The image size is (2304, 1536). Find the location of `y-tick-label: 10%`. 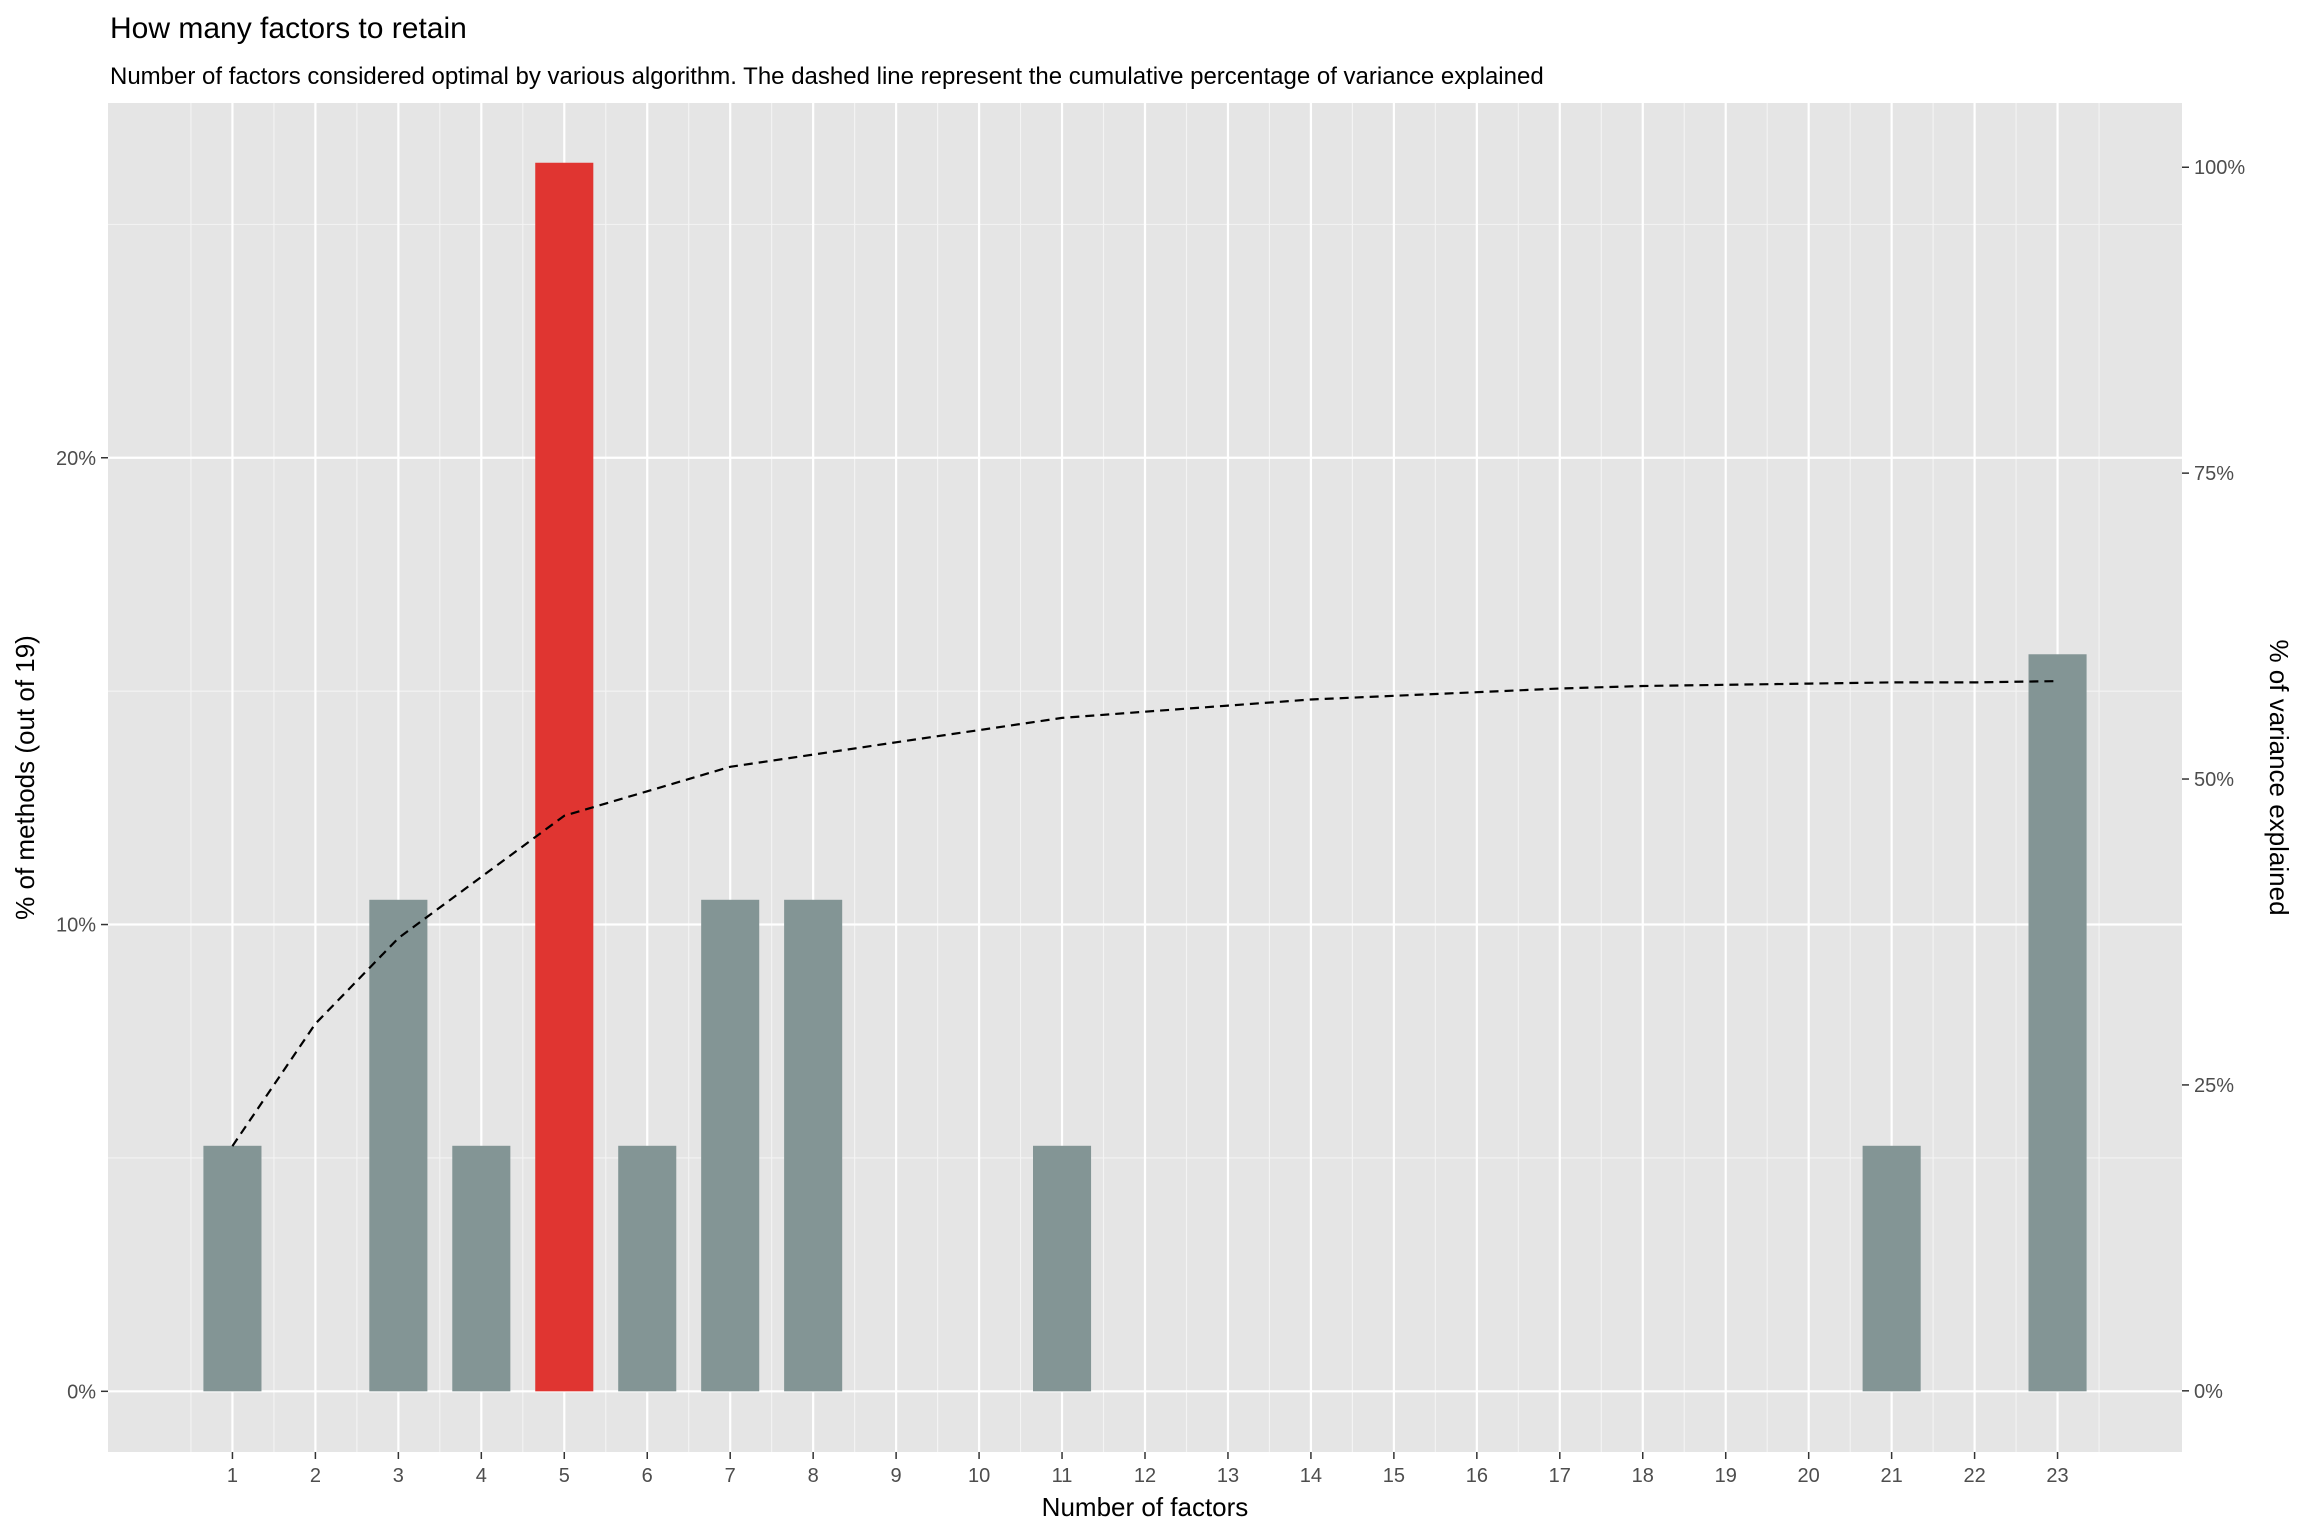

y-tick-label: 10% is located at coordinates (76, 926).